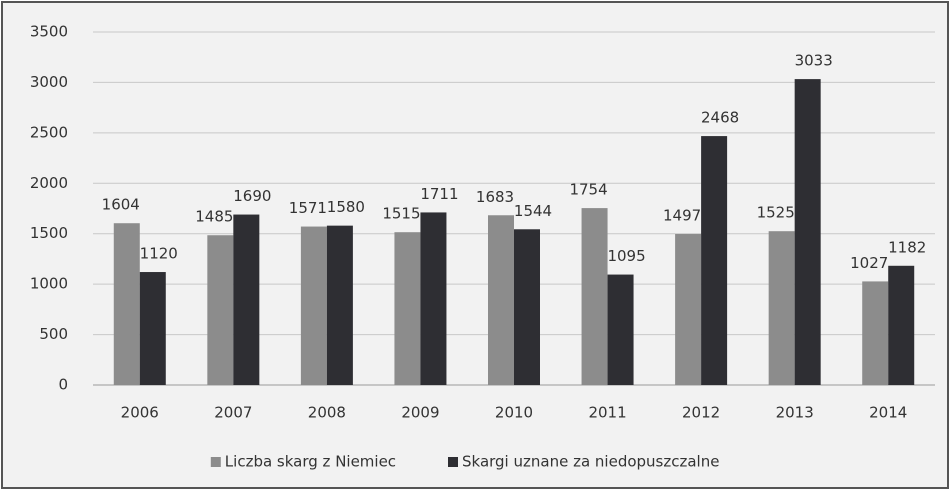 This screenshot has height=494, width=952. What do you see at coordinates (776, 213) in the screenshot?
I see `data-label: 1525` at bounding box center [776, 213].